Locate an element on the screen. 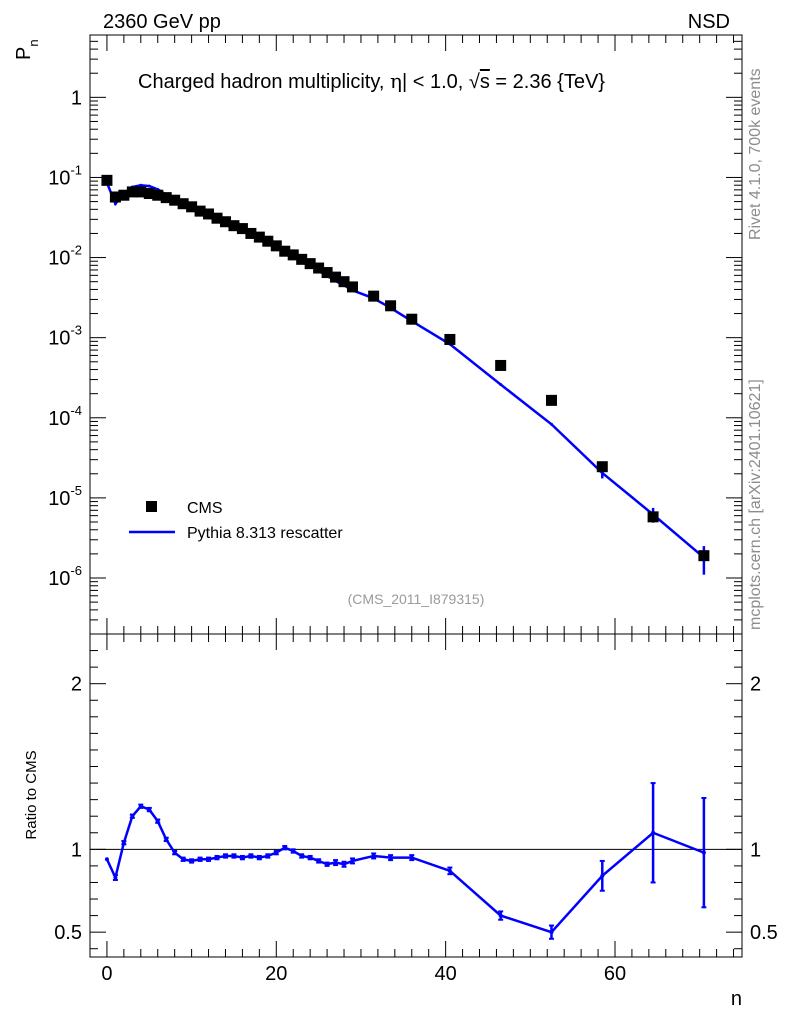 The width and height of the screenshot is (786, 1024). main-y-tick-label: 10⁻³ is located at coordinates (65, 336).